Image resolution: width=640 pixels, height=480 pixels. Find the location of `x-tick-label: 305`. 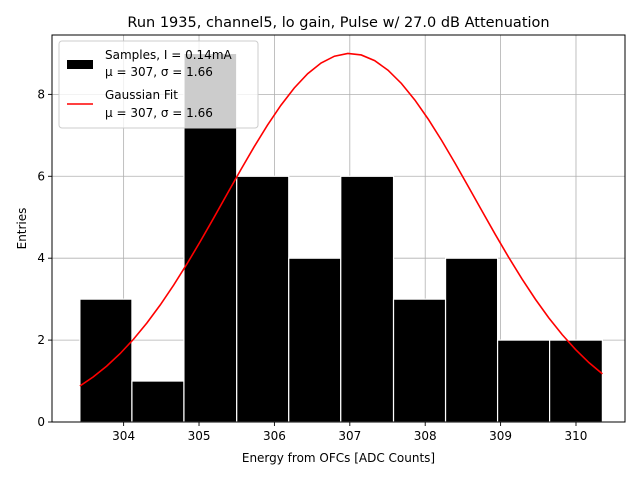

x-tick-label: 305 is located at coordinates (199, 436).